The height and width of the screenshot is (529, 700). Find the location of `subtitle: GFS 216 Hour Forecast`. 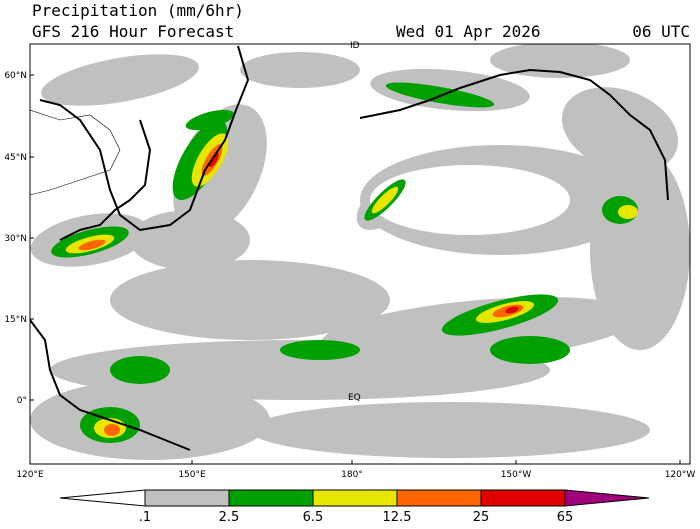

subtitle: GFS 216 Hour Forecast is located at coordinates (133, 31).